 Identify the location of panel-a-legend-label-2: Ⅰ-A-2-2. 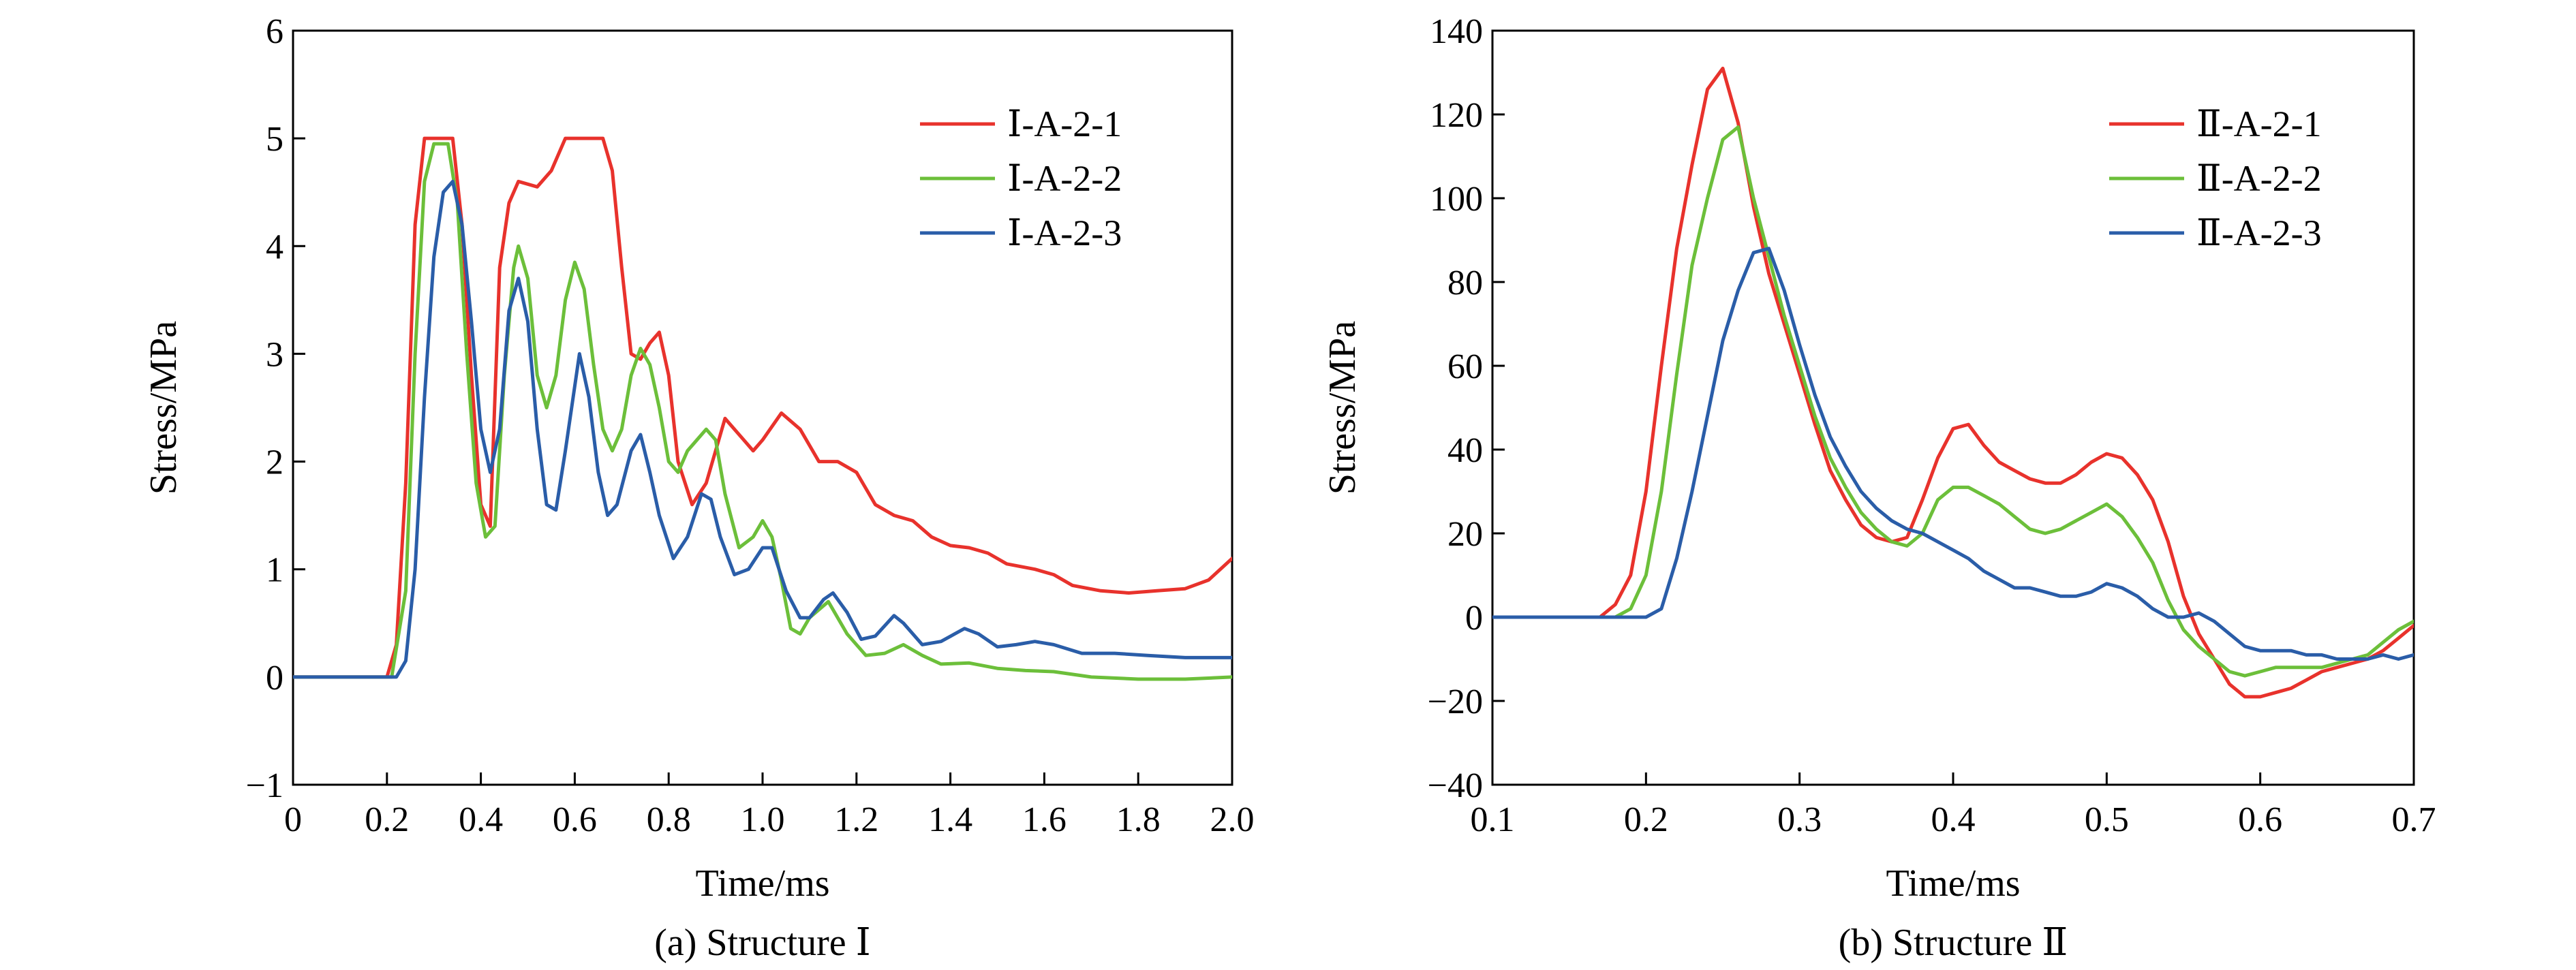
(1064, 178).